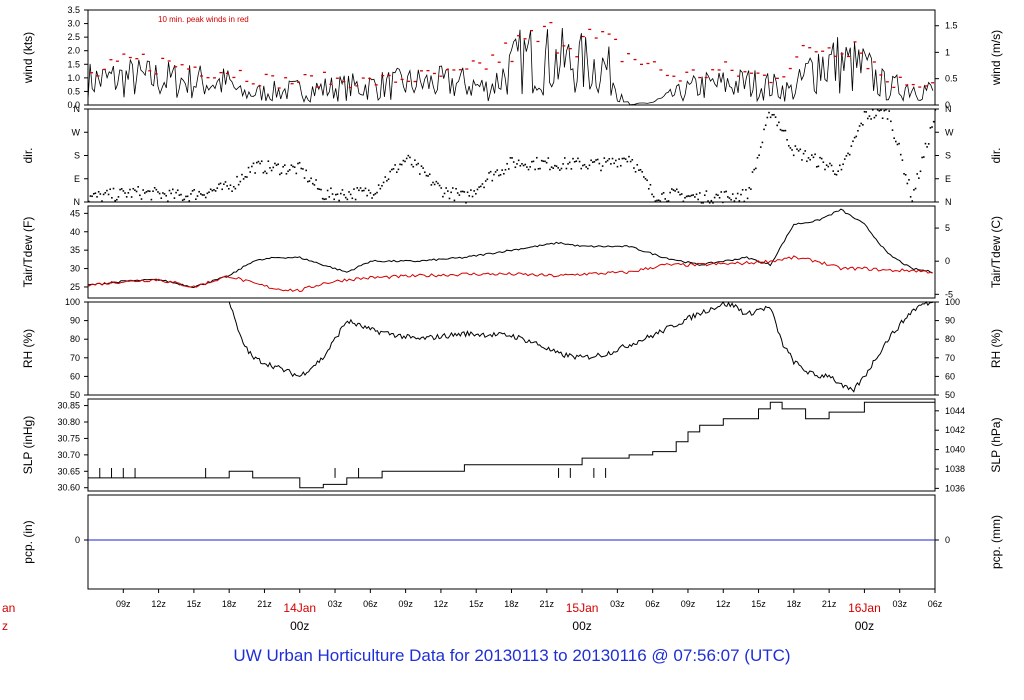  What do you see at coordinates (723, 604) in the screenshot?
I see `x-hour-label: 12z` at bounding box center [723, 604].